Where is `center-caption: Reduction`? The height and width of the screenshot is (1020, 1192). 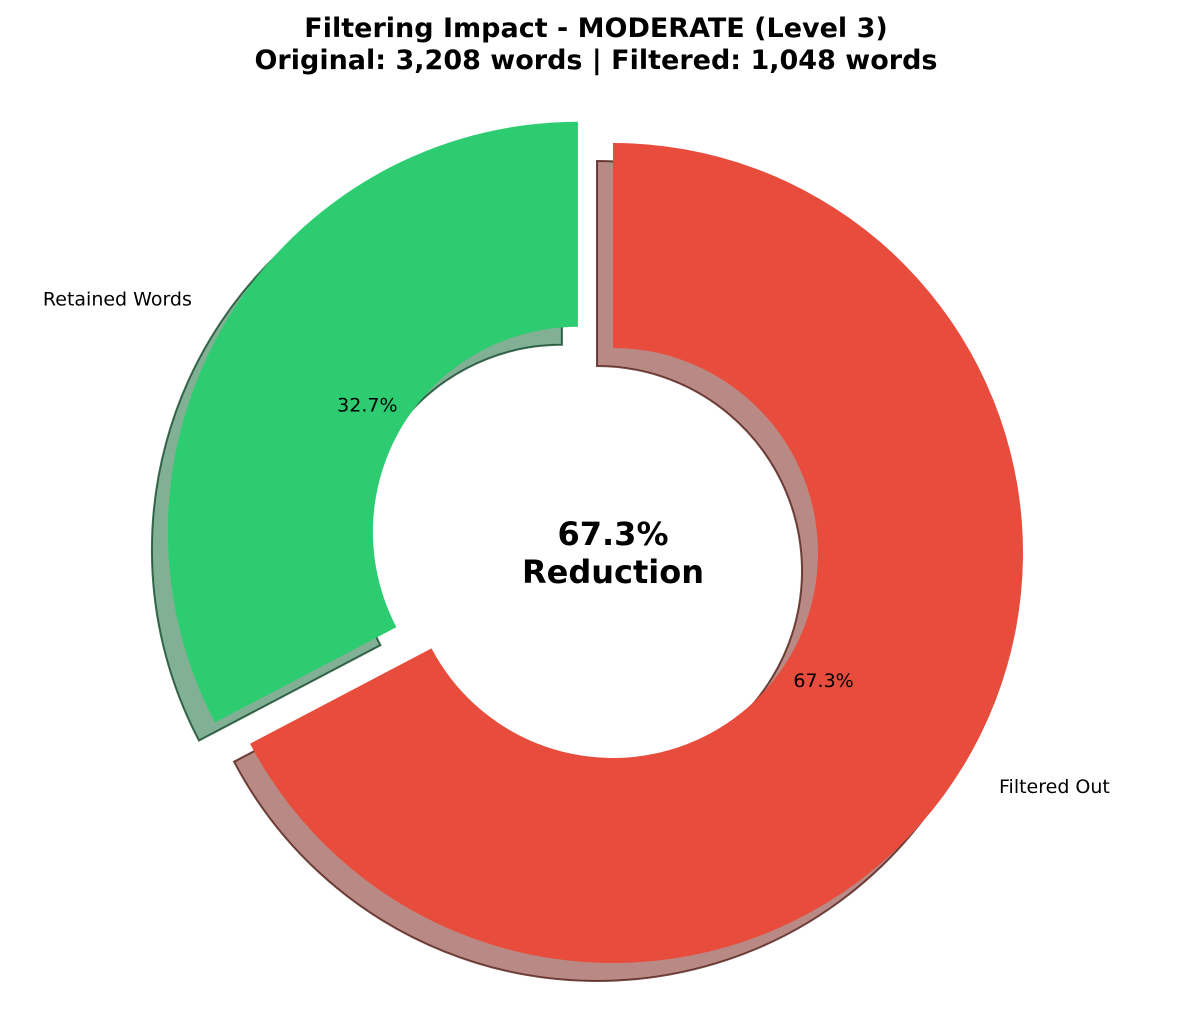 center-caption: Reduction is located at coordinates (613, 572).